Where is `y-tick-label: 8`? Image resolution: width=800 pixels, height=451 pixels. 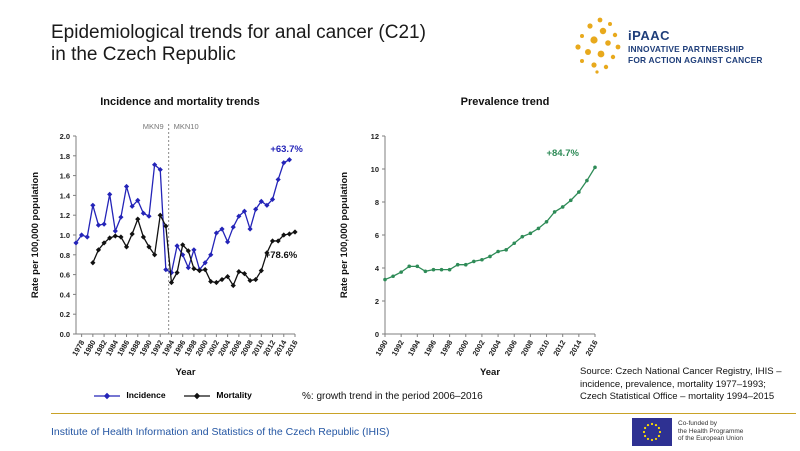 y-tick-label: 8 is located at coordinates (377, 202).